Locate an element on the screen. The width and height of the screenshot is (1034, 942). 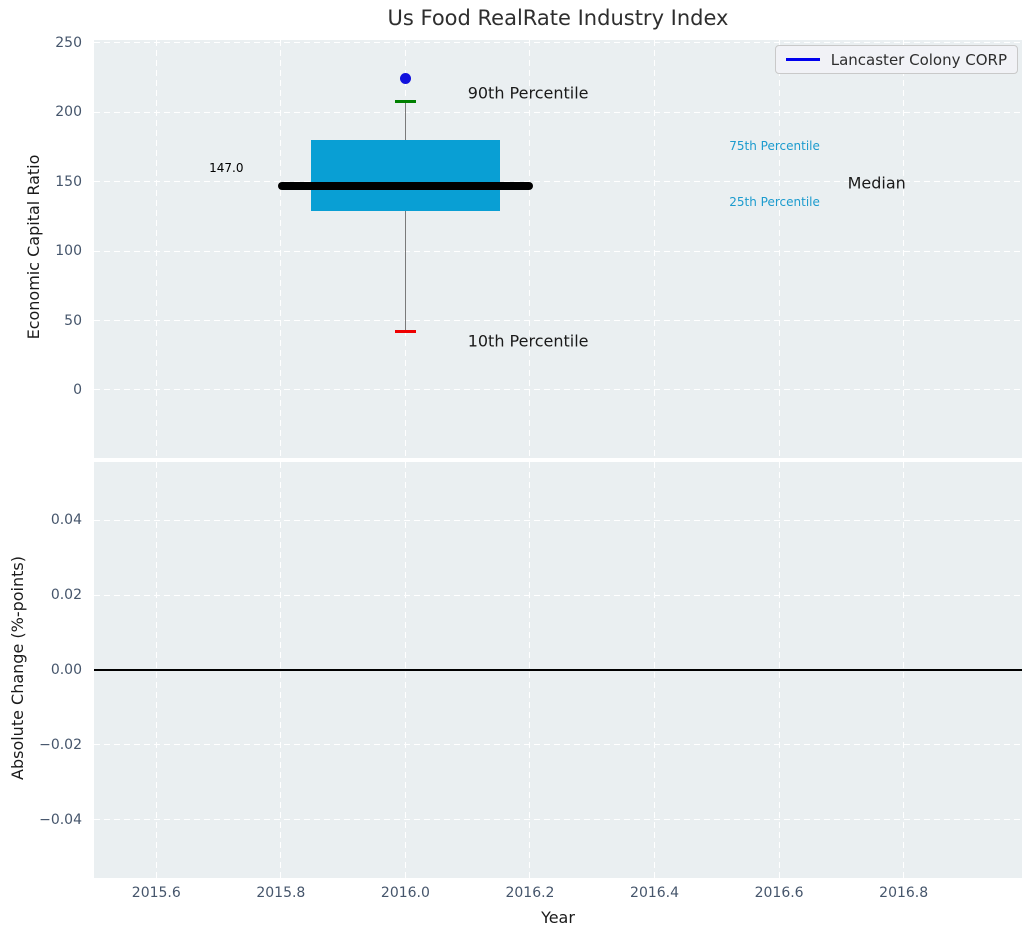
legend: Lancaster Colony CORP is located at coordinates (896, 59).